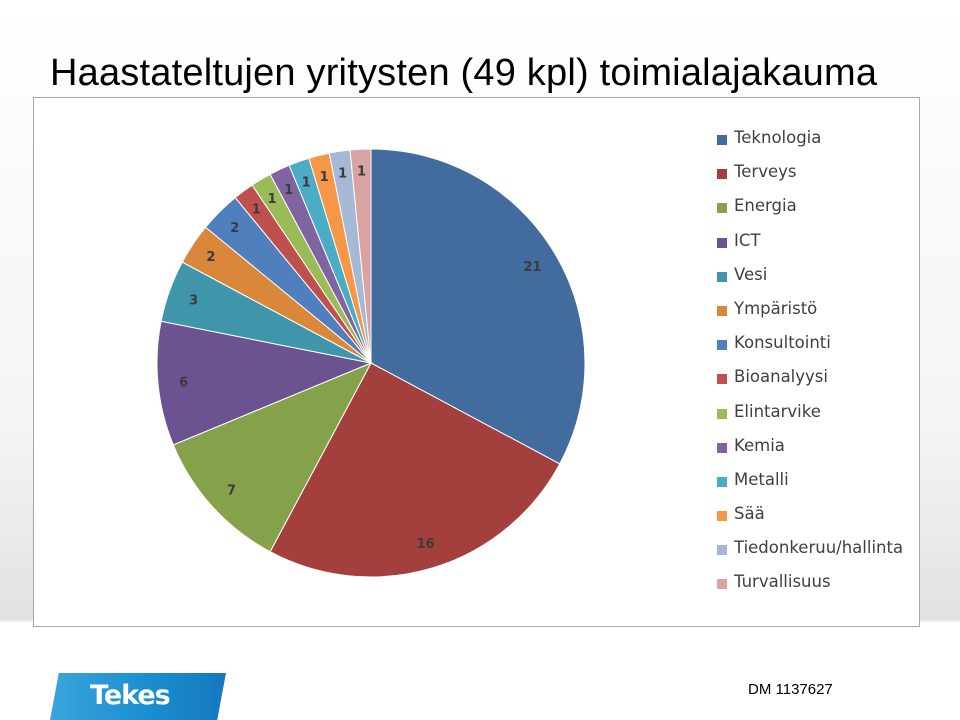 This screenshot has height=720, width=960. What do you see at coordinates (777, 411) in the screenshot?
I see `legend-label: Elintarvike` at bounding box center [777, 411].